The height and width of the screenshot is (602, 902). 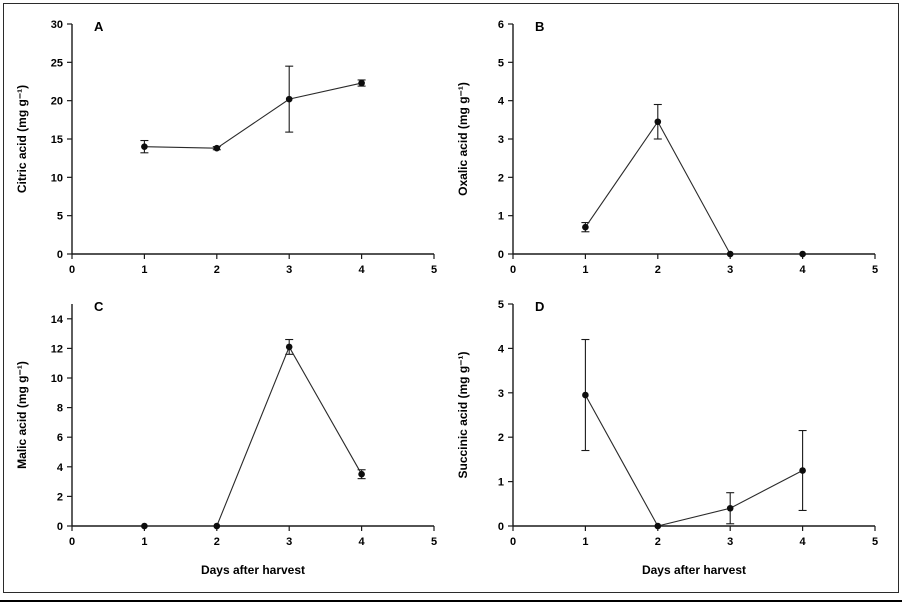 I want to click on svg-text: 25, so click(x=57, y=63).